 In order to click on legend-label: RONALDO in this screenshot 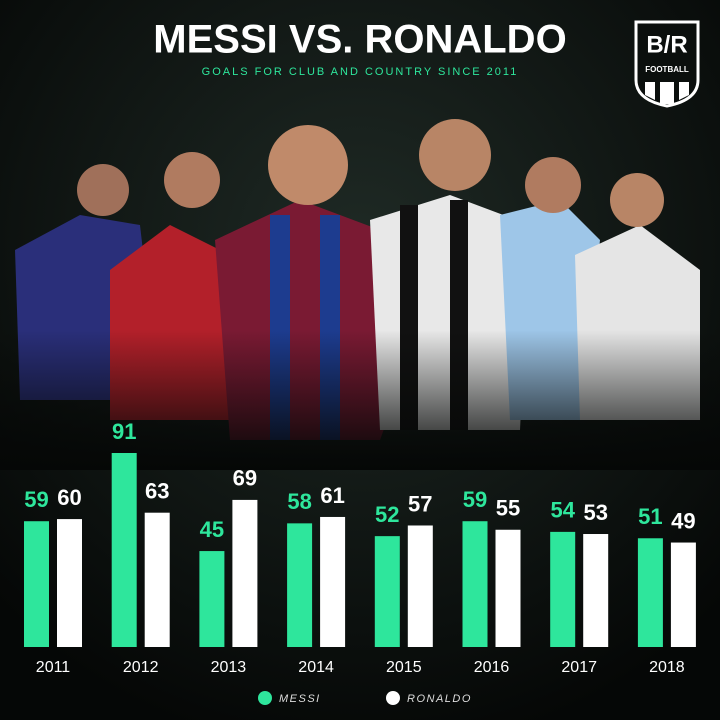, I will do `click(439, 699)`.